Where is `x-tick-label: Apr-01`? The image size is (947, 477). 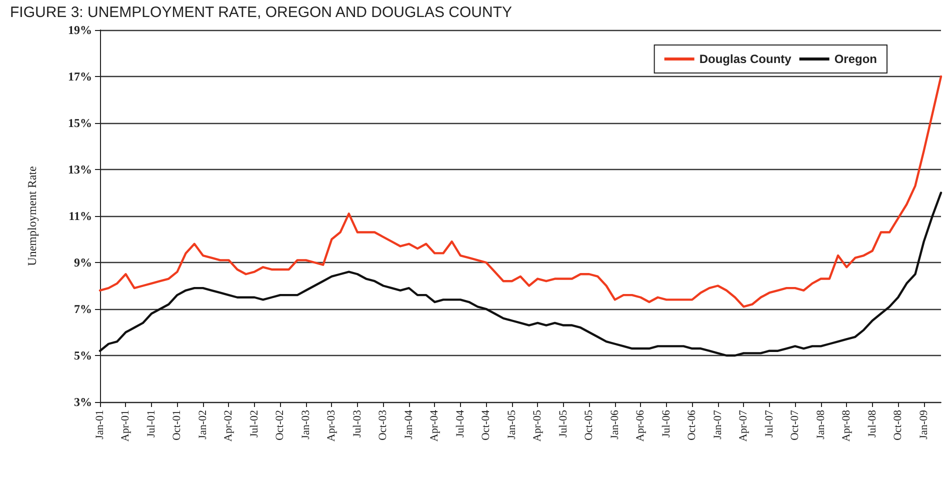 x-tick-label: Apr-01 is located at coordinates (126, 426).